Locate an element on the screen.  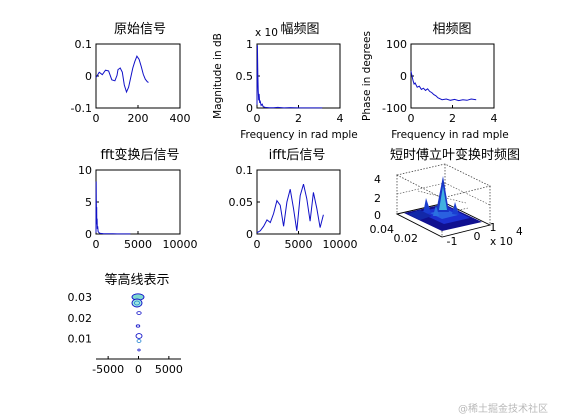
y-tick-label: 5 is located at coordinates (88, 202).